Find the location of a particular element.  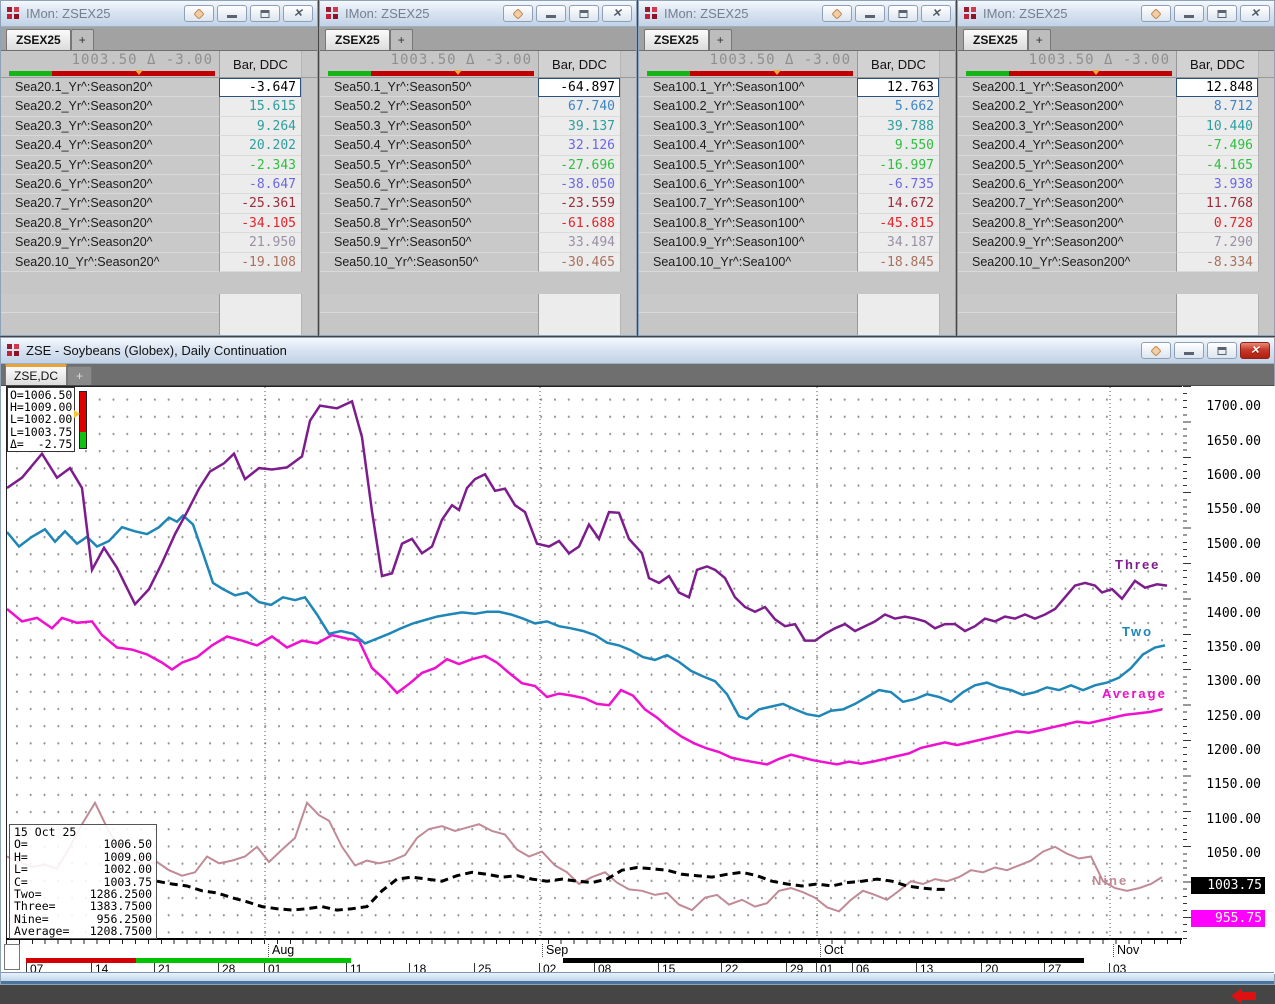

seasonal-series-value: -18.845 is located at coordinates (898, 262).